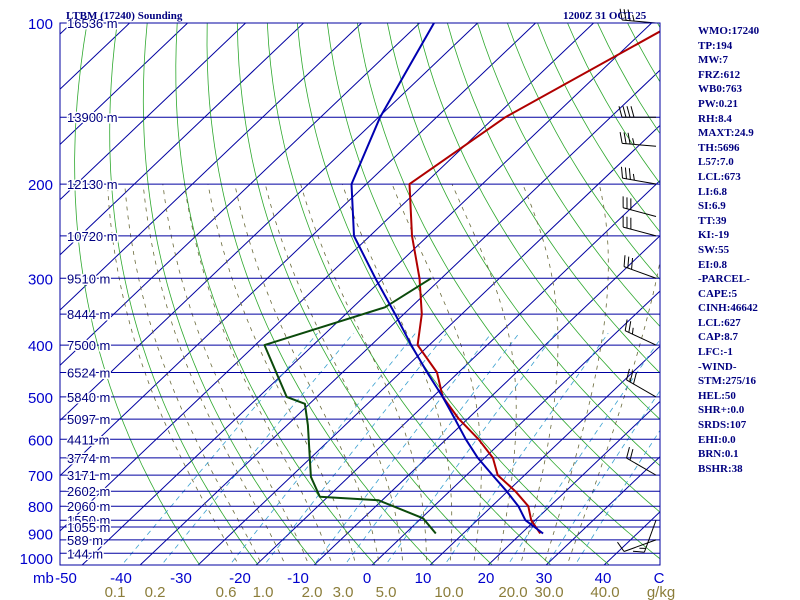 The image size is (800, 600). Describe the element at coordinates (92, 117) in the screenshot. I see `height-label: 13900 m` at that location.